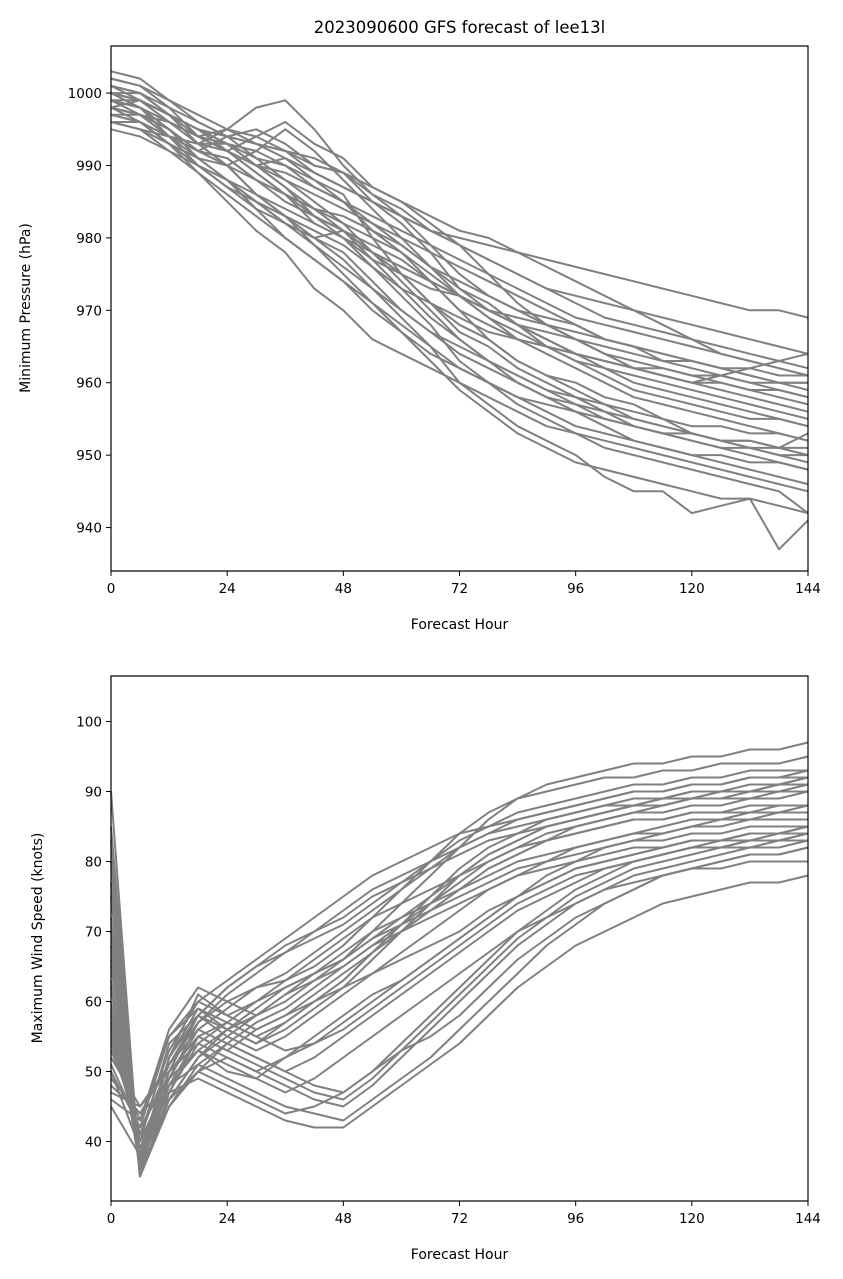 The width and height of the screenshot is (843, 1279). What do you see at coordinates (93, 1003) in the screenshot?
I see `wind-y-tick-label: 60` at bounding box center [93, 1003].